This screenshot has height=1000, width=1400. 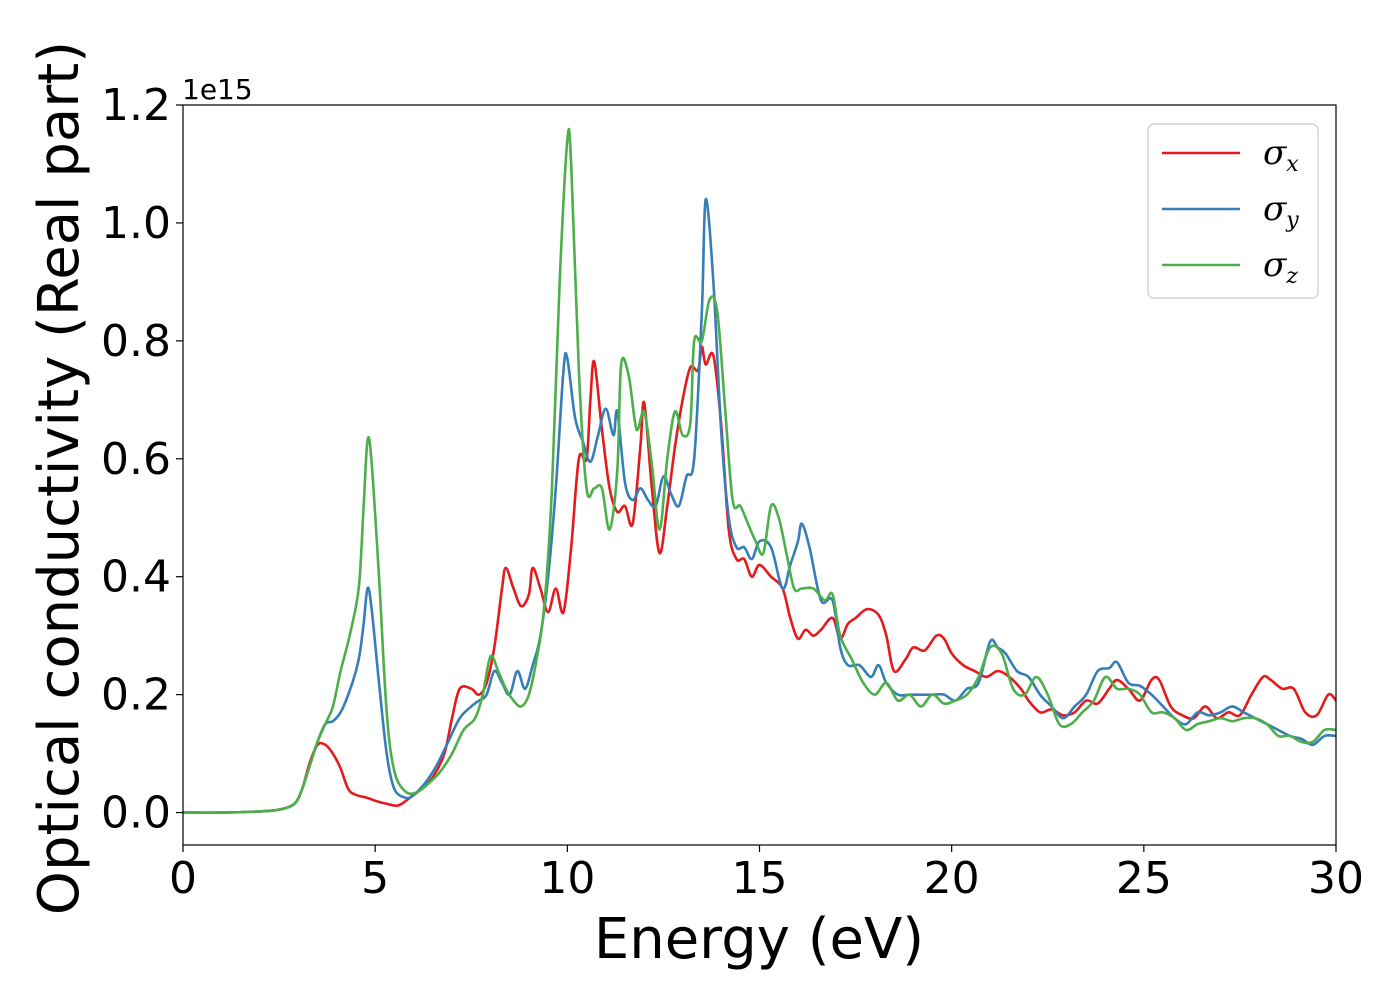 What do you see at coordinates (136, 223) in the screenshot?
I see `y-tick-label: 1.0` at bounding box center [136, 223].